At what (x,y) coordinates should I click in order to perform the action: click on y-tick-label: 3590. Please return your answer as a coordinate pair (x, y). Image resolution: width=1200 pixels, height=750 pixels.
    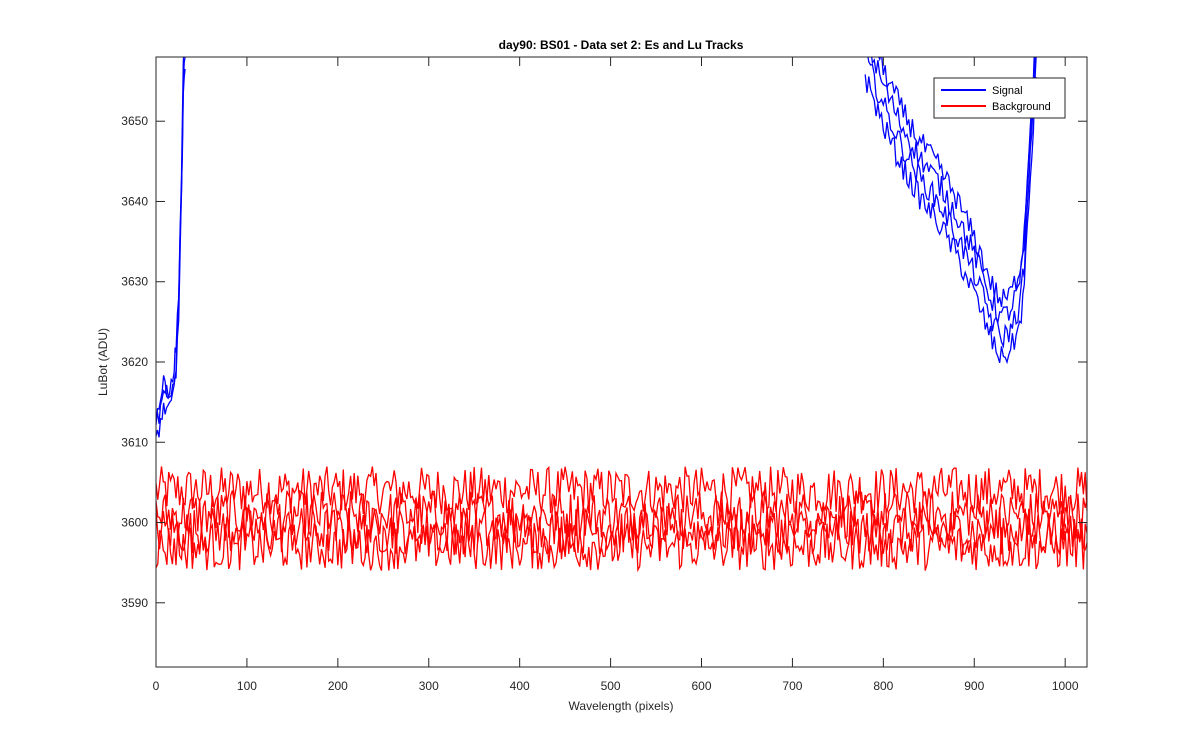
    Looking at the image, I should click on (134, 603).